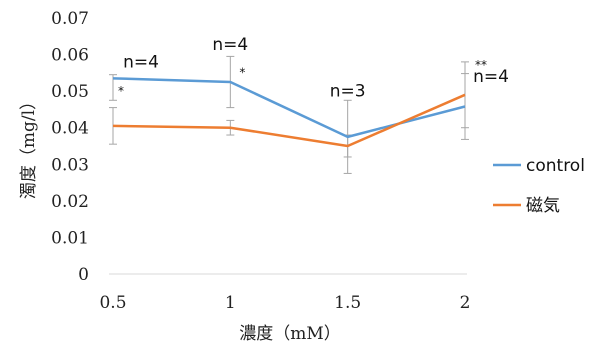  I want to click on significance-marker: **, so click(481, 65).